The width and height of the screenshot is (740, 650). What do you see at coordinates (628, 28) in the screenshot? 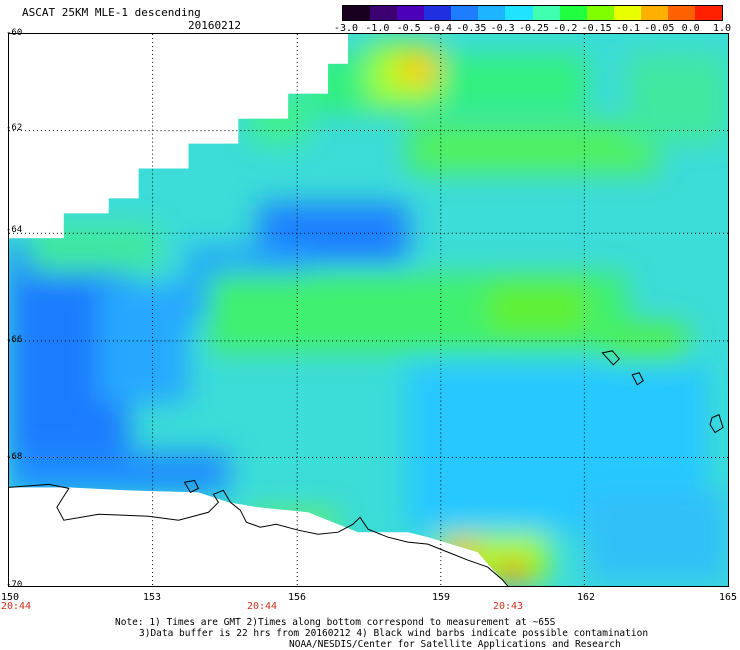
I see `colorbar-tick-label: -0.1` at bounding box center [628, 28].